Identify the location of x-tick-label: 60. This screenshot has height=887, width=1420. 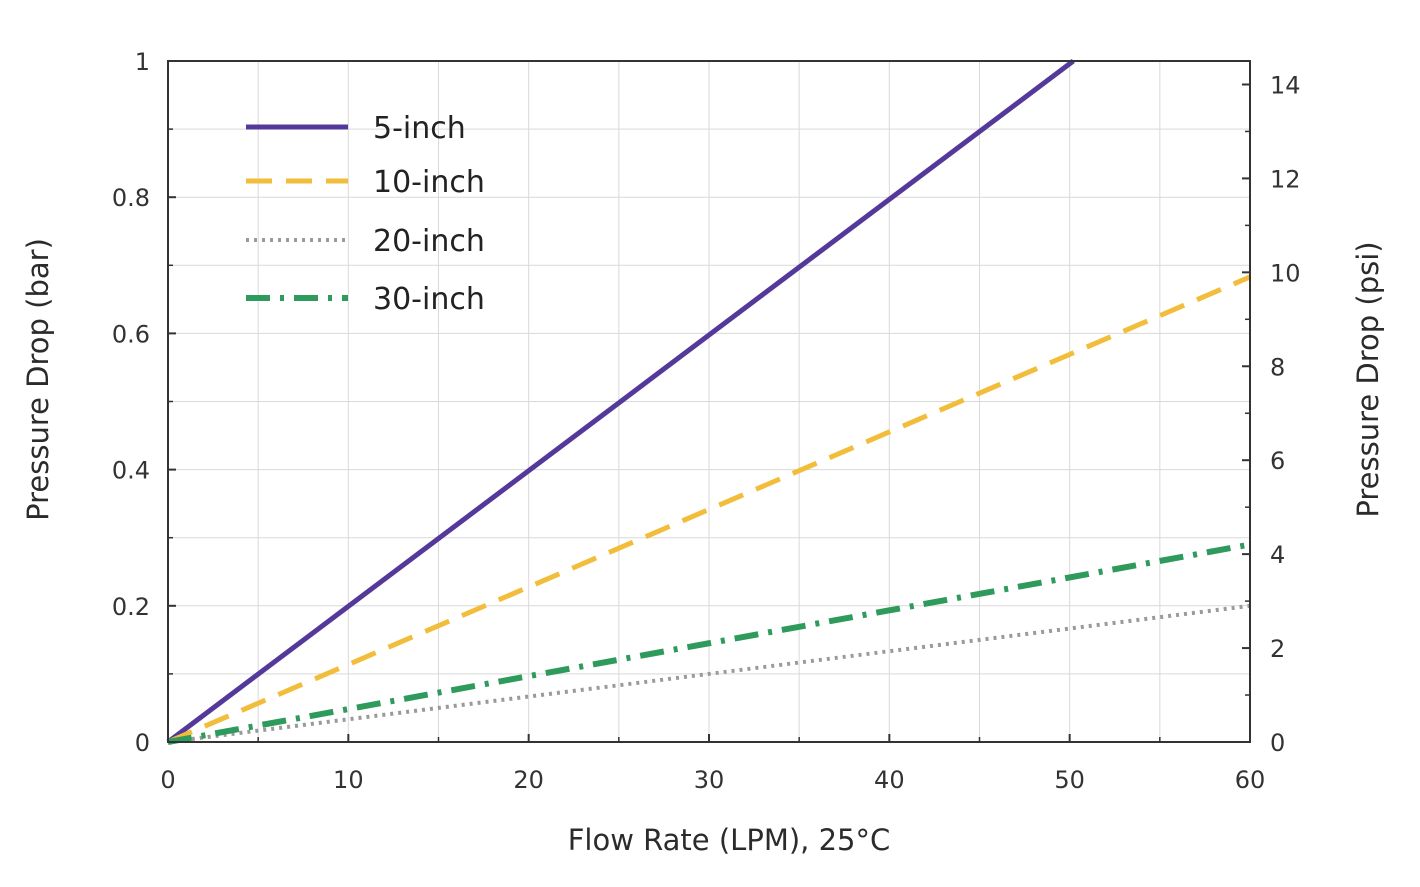
(1250, 780).